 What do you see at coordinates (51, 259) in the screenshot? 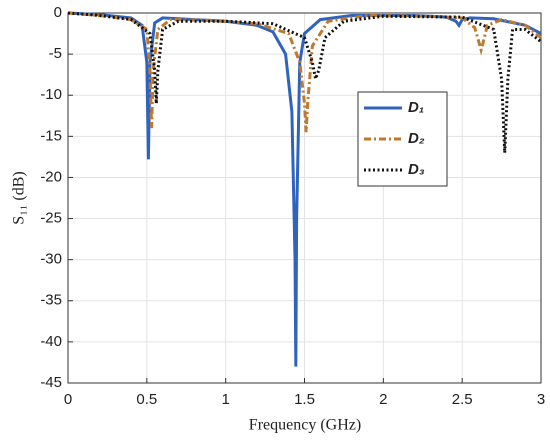
I see `y-tick-label: -30` at bounding box center [51, 259].